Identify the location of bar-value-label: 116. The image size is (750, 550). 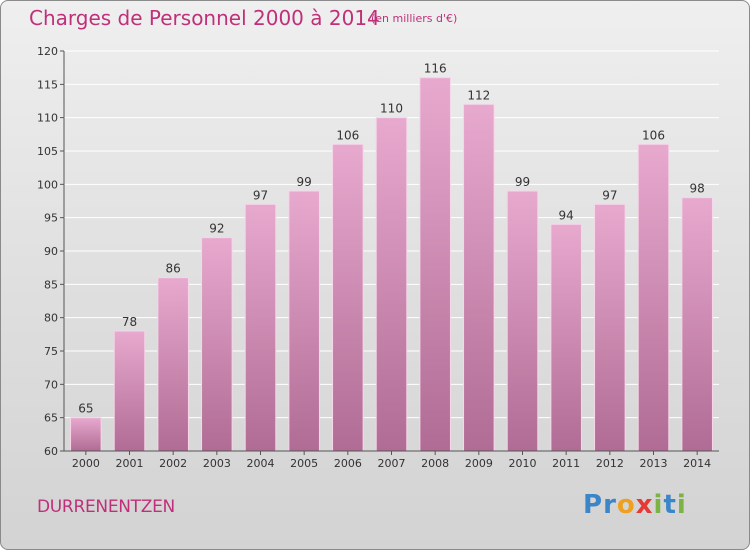
(435, 69).